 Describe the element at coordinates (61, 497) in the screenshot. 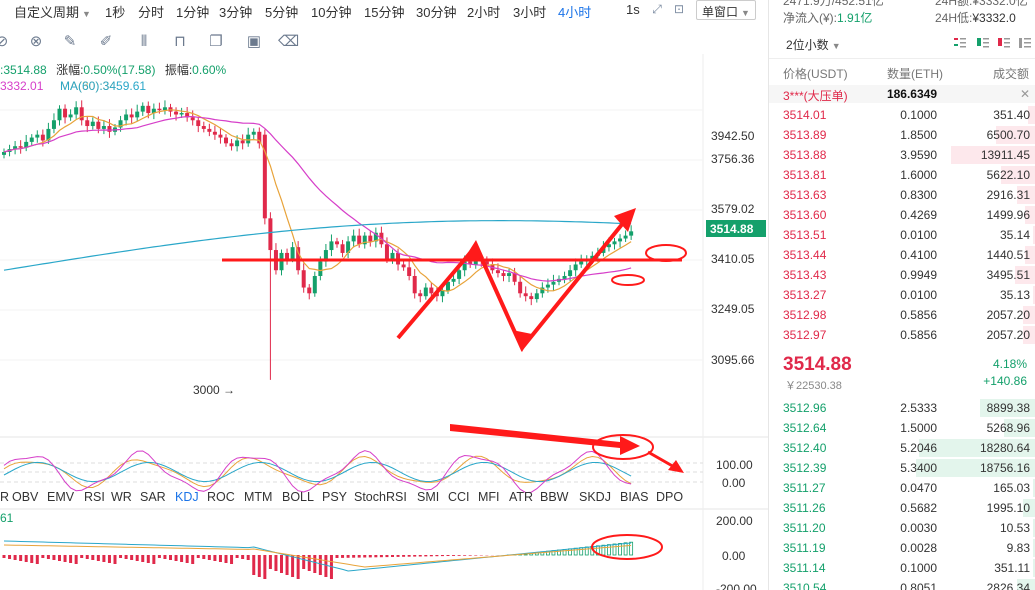

I see `indicator-tab-emv: EMV` at that location.